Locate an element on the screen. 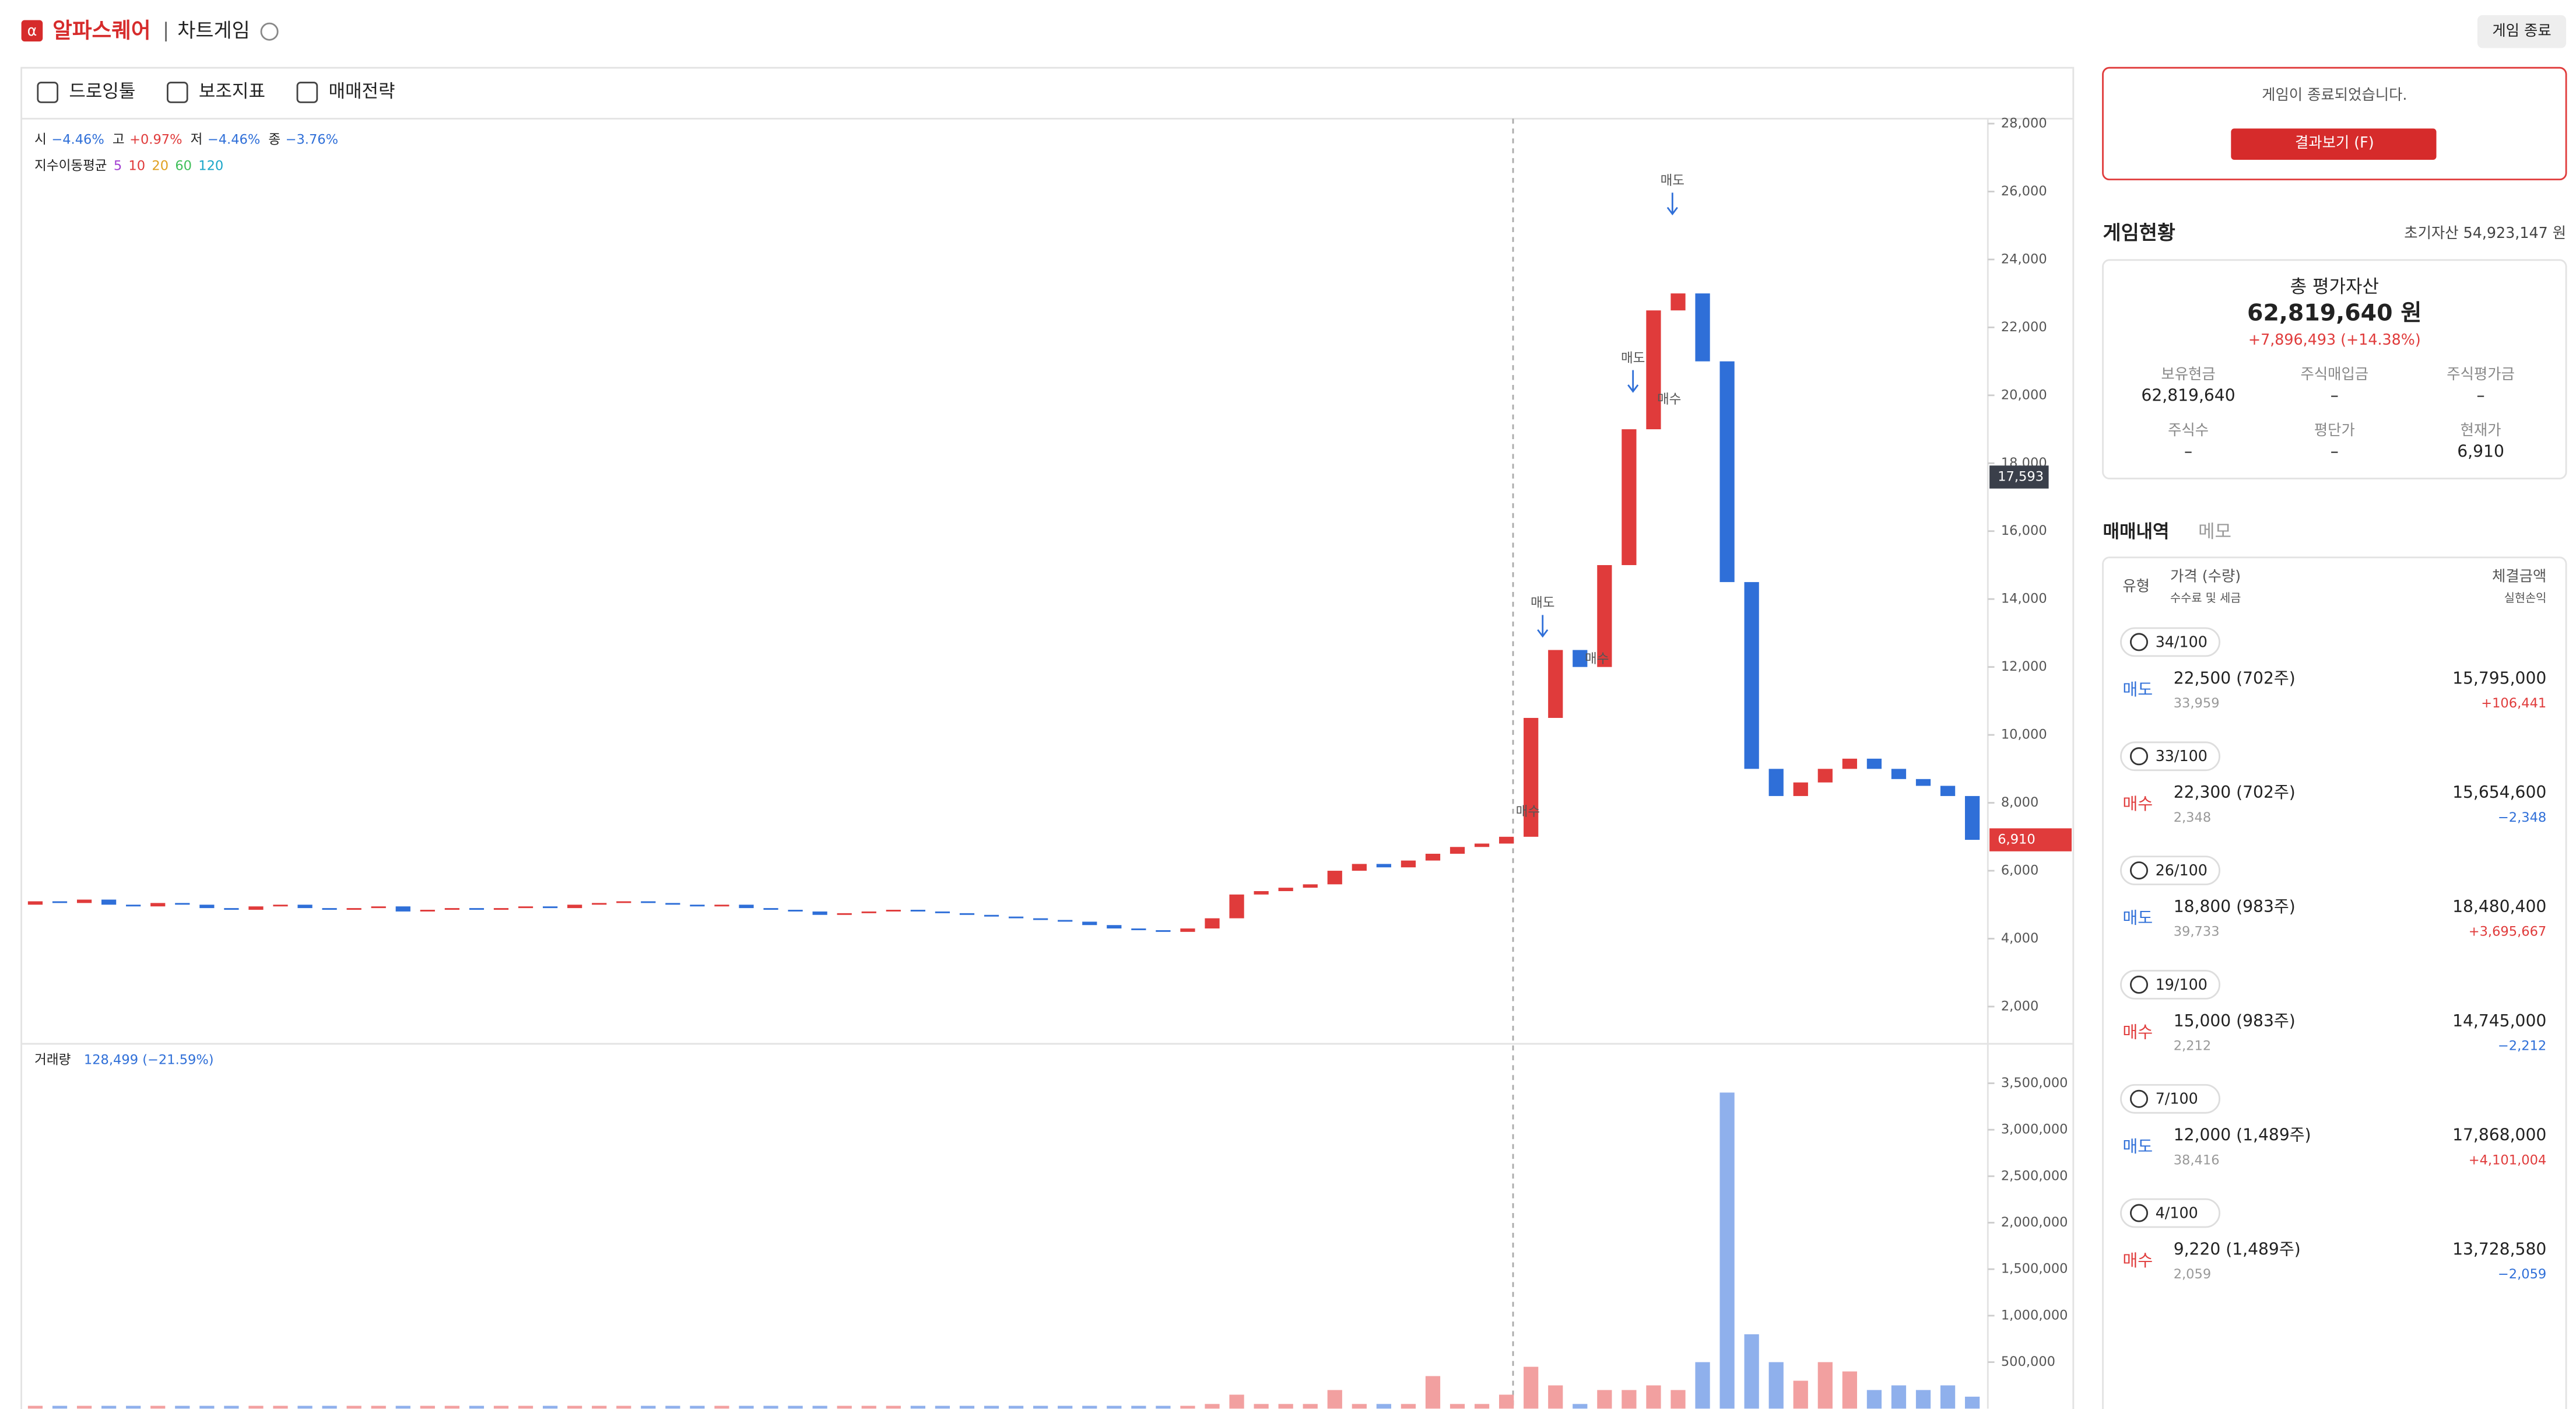 The width and height of the screenshot is (2576, 1409). stat-label: 주식평가금 is located at coordinates (2481, 374).